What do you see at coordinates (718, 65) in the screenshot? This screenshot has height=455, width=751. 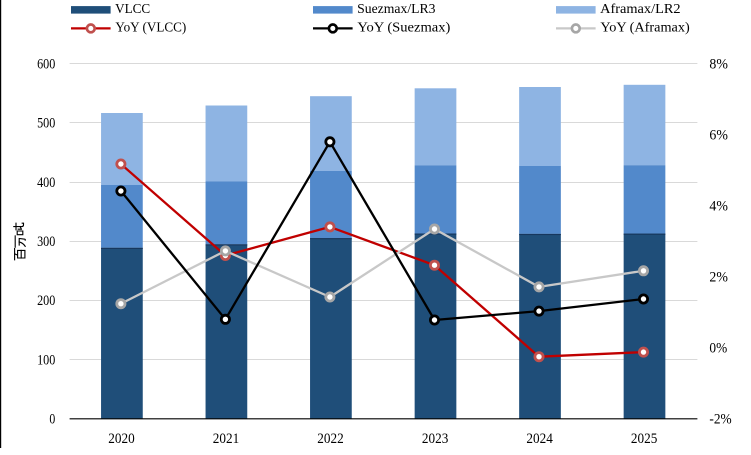 I see `svg-text: 8%` at bounding box center [718, 65].